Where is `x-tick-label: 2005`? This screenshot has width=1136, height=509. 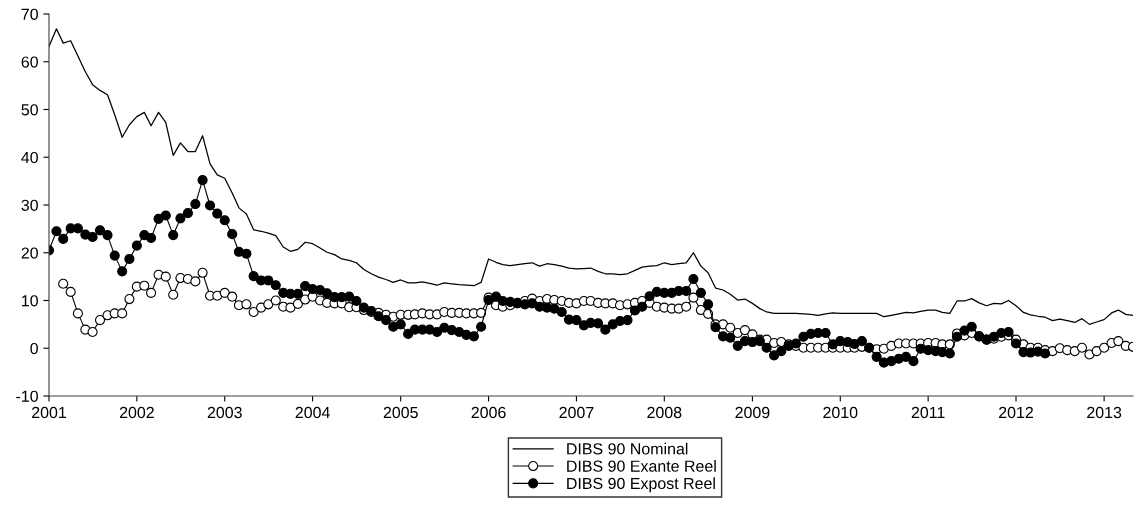 x-tick-label: 2005 is located at coordinates (400, 412).